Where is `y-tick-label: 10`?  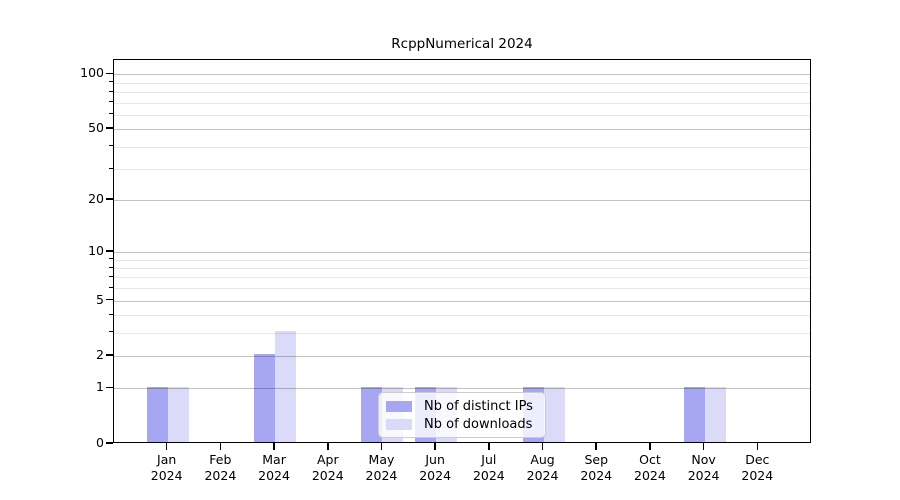 y-tick-label: 10 is located at coordinates (96, 250).